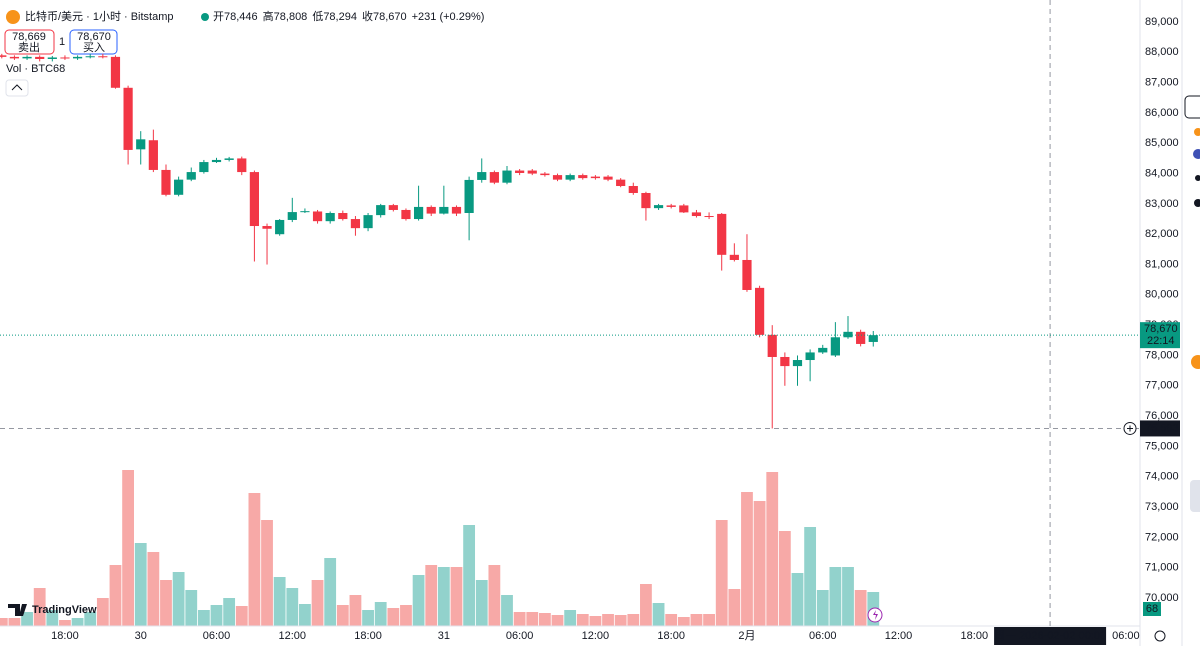  What do you see at coordinates (1192, 107) in the screenshot?
I see `sidebar-item` at bounding box center [1192, 107].